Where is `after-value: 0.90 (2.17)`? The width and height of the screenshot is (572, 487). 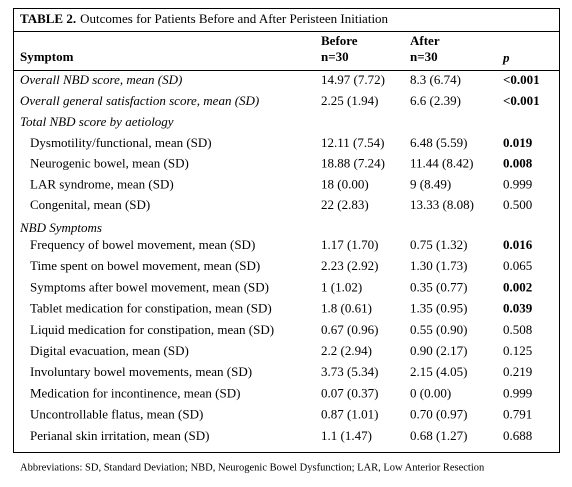 after-value: 0.90 (2.17) is located at coordinates (438, 350).